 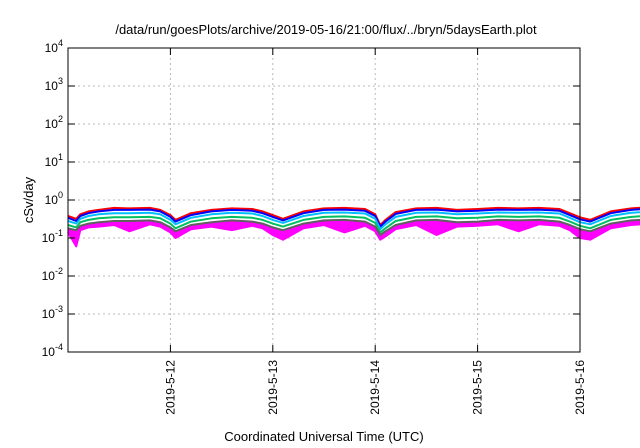 I want to click on x-tick-label: 2019-5-16, so click(x=580, y=387).